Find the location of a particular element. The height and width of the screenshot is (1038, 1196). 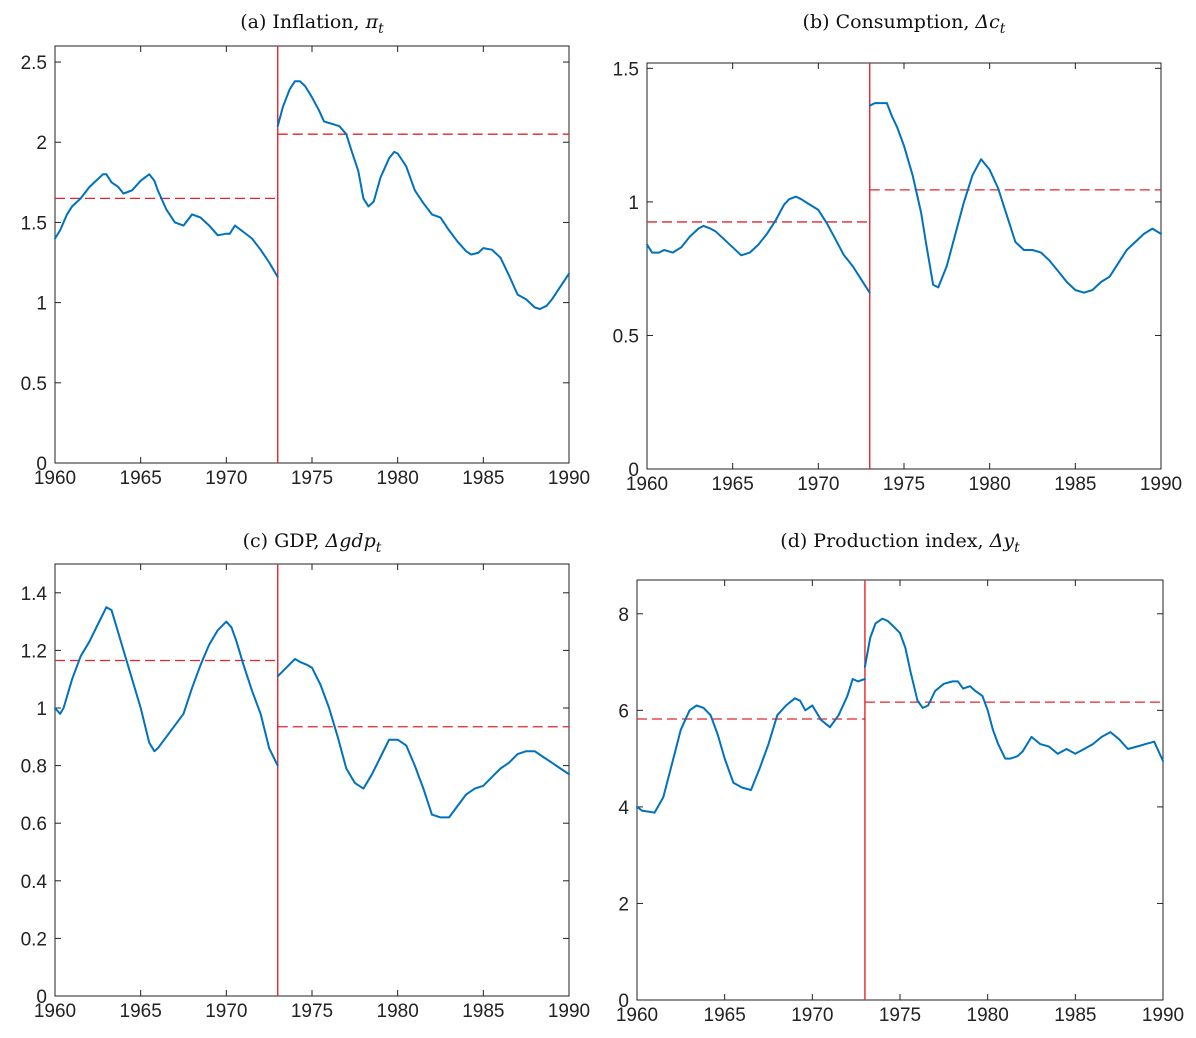

chart-title-math: Δy is located at coordinates (1002, 541).